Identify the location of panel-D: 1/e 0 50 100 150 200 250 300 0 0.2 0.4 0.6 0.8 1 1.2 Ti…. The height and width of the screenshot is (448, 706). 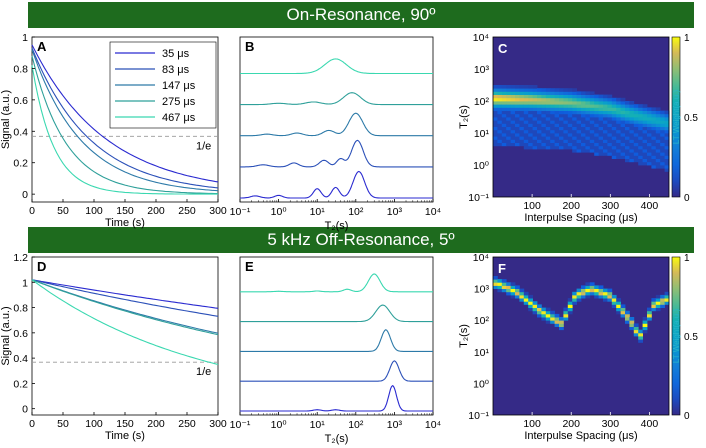
(113, 347).